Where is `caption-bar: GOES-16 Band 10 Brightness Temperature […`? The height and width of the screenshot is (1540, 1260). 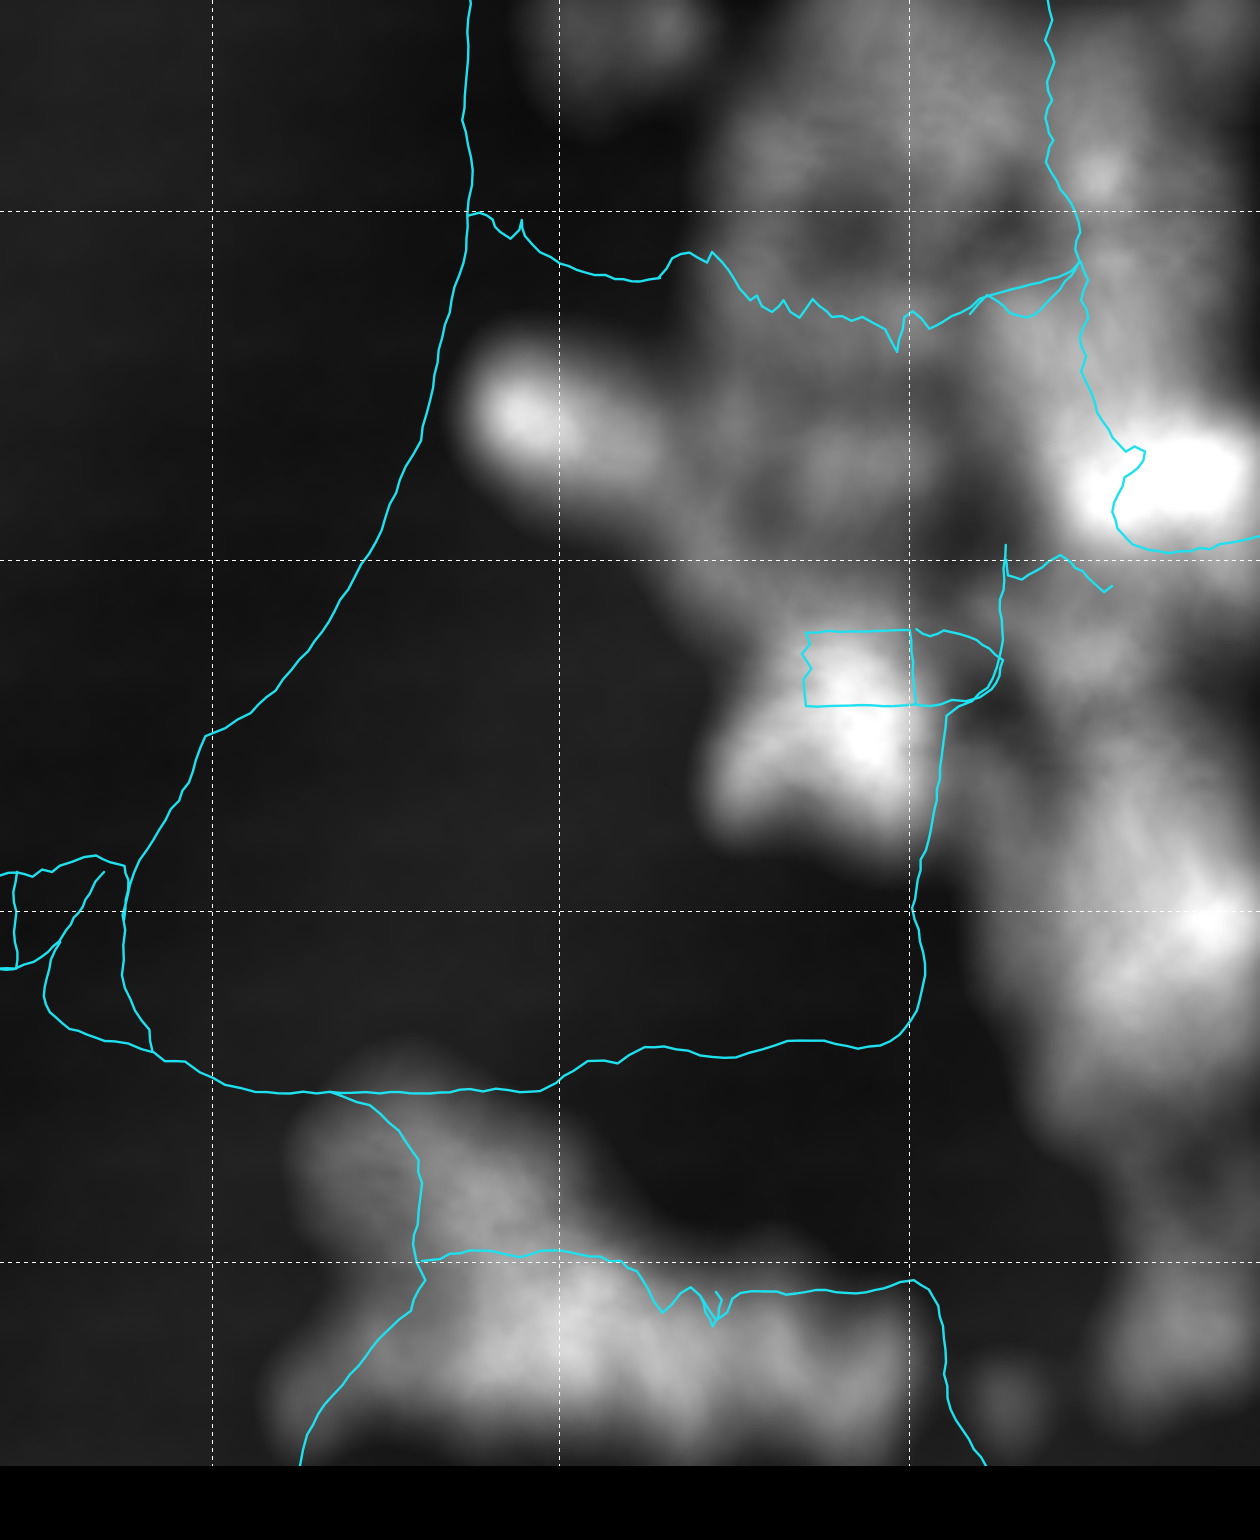
caption-bar: GOES-16 Band 10 Brightness Temperature [… is located at coordinates (630, 1503).